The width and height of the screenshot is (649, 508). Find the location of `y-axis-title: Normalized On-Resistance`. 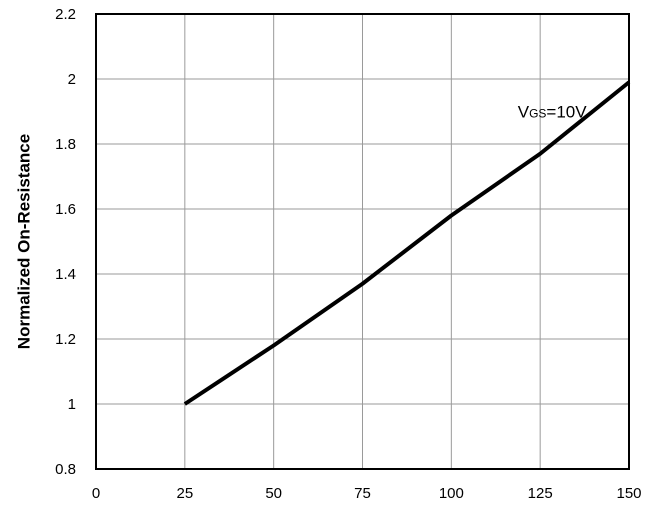

y-axis-title: Normalized On-Resistance is located at coordinates (24, 241).